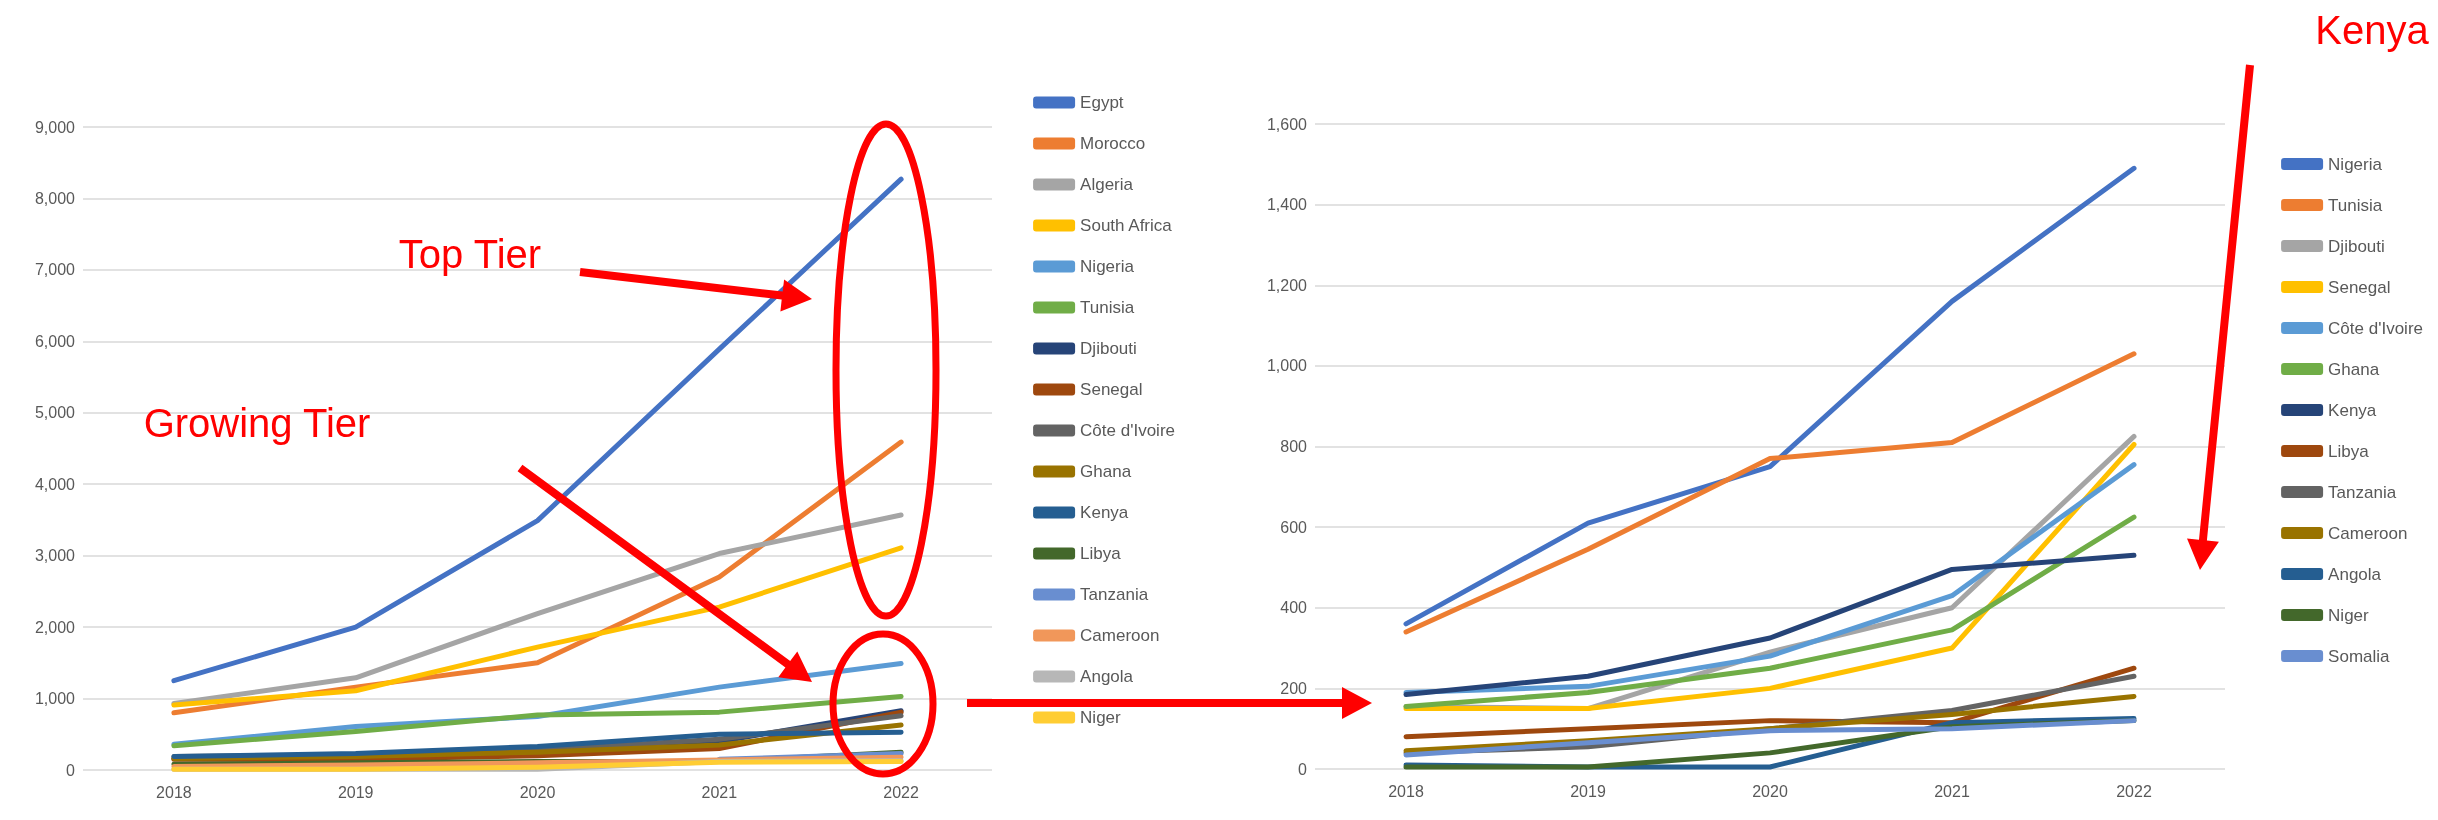 The height and width of the screenshot is (820, 2438). What do you see at coordinates (1126, 225) in the screenshot?
I see `legend-label: South Africa` at bounding box center [1126, 225].